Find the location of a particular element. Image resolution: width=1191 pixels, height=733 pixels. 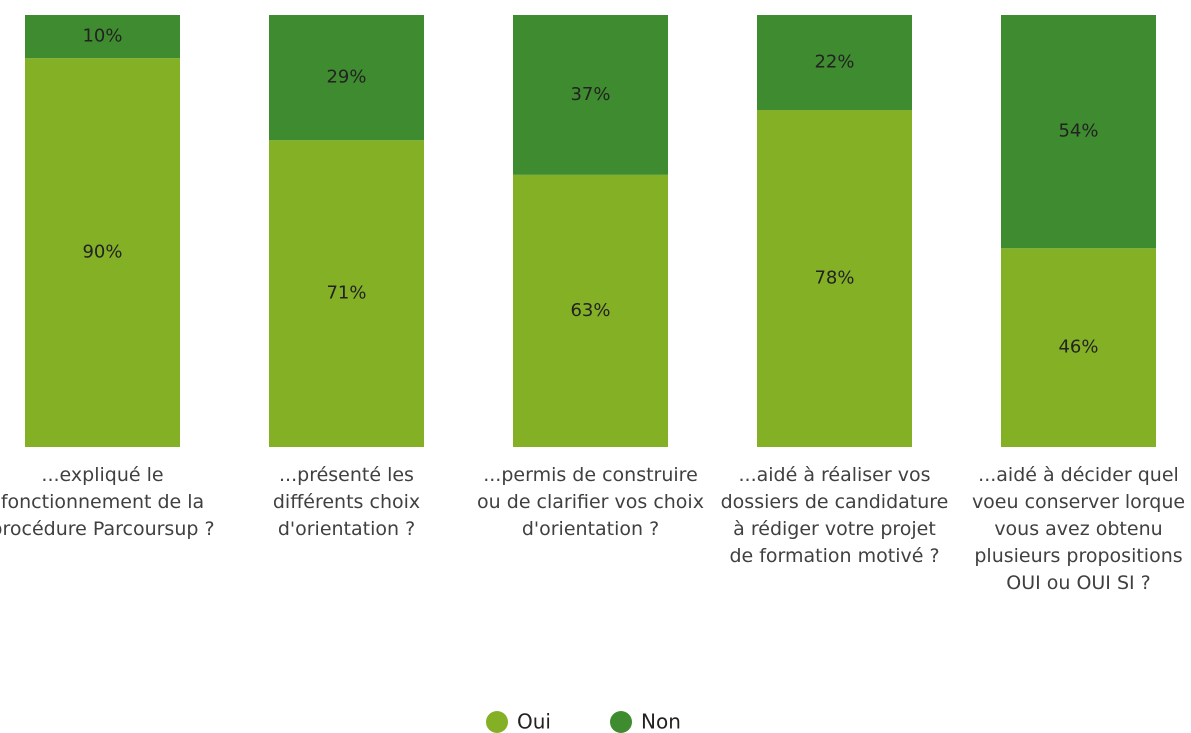

data-label: 10% is located at coordinates (102, 36).